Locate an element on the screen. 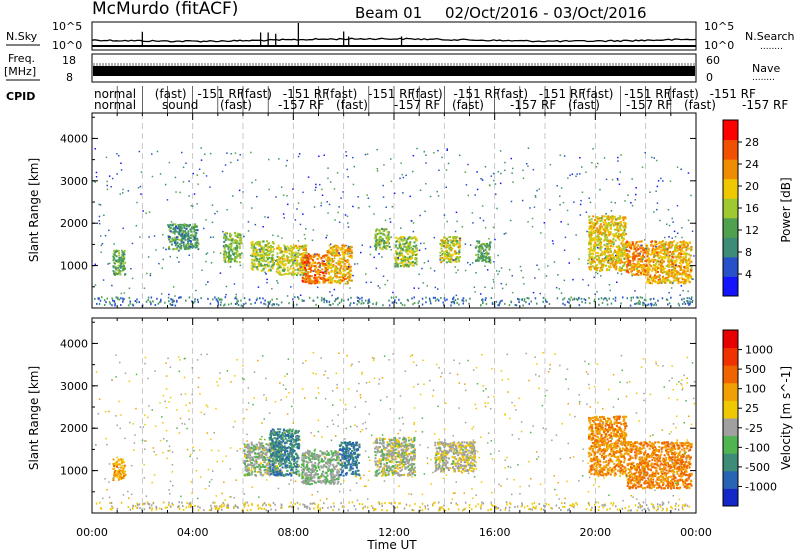 This screenshot has width=800, height=558. cpid-label-row2: -157 RF is located at coordinates (301, 105).